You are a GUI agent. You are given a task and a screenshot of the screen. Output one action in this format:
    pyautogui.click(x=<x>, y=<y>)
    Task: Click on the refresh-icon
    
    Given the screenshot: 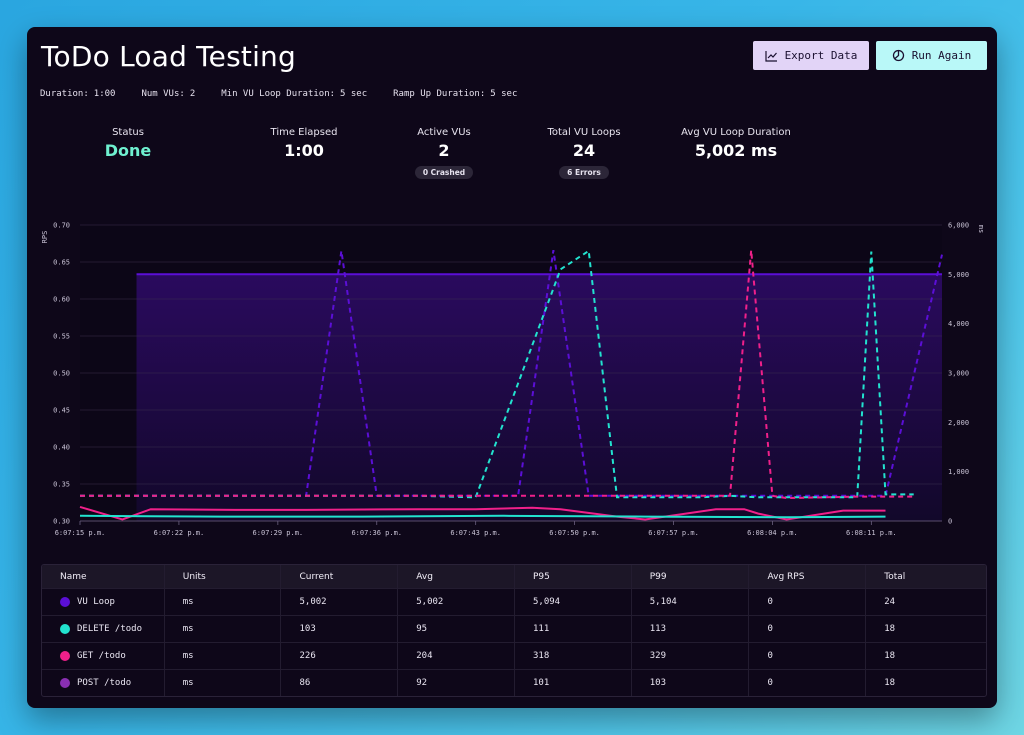 What is the action you would take?
    pyautogui.click(x=898, y=55)
    